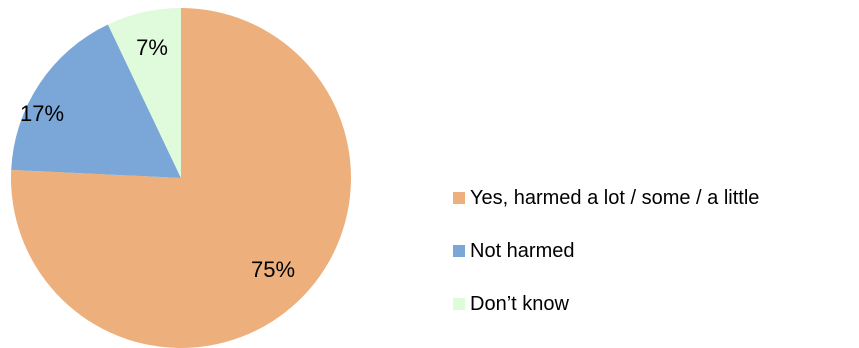 This screenshot has height=348, width=859. I want to click on legend-label-not-harmed: Not harmed, so click(522, 251).